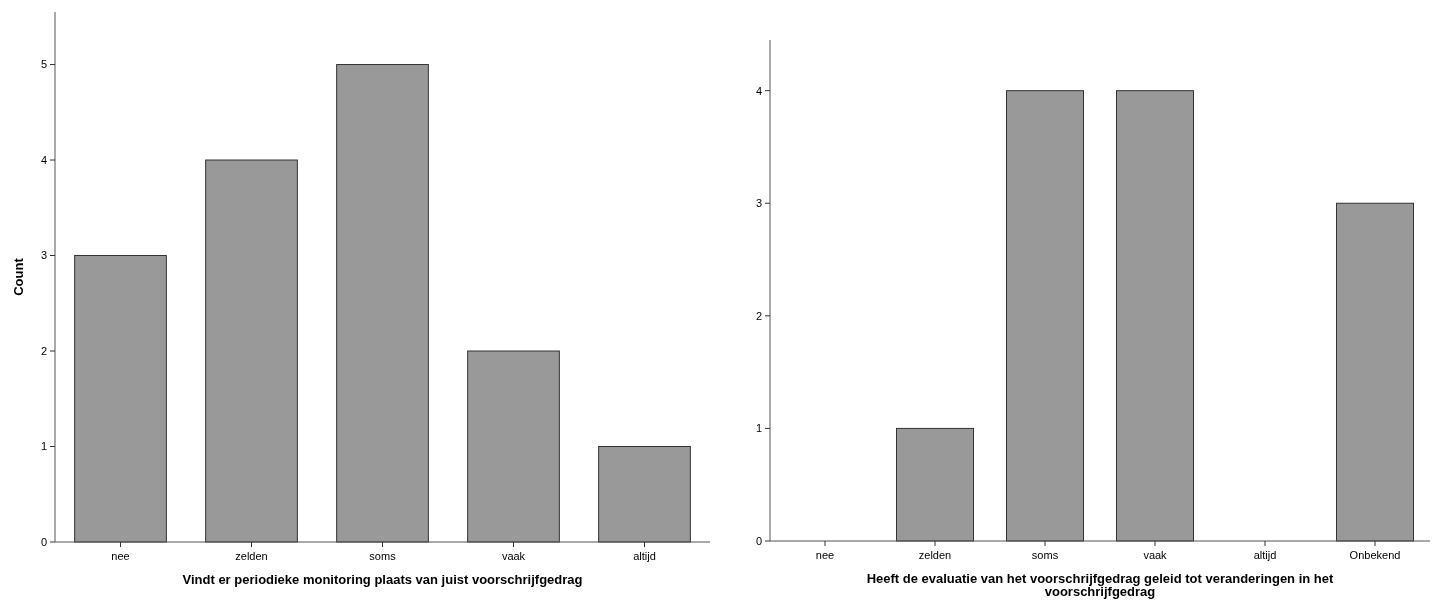 Image resolution: width=1432 pixels, height=610 pixels. I want to click on y-tick-label: 5, so click(43, 64).